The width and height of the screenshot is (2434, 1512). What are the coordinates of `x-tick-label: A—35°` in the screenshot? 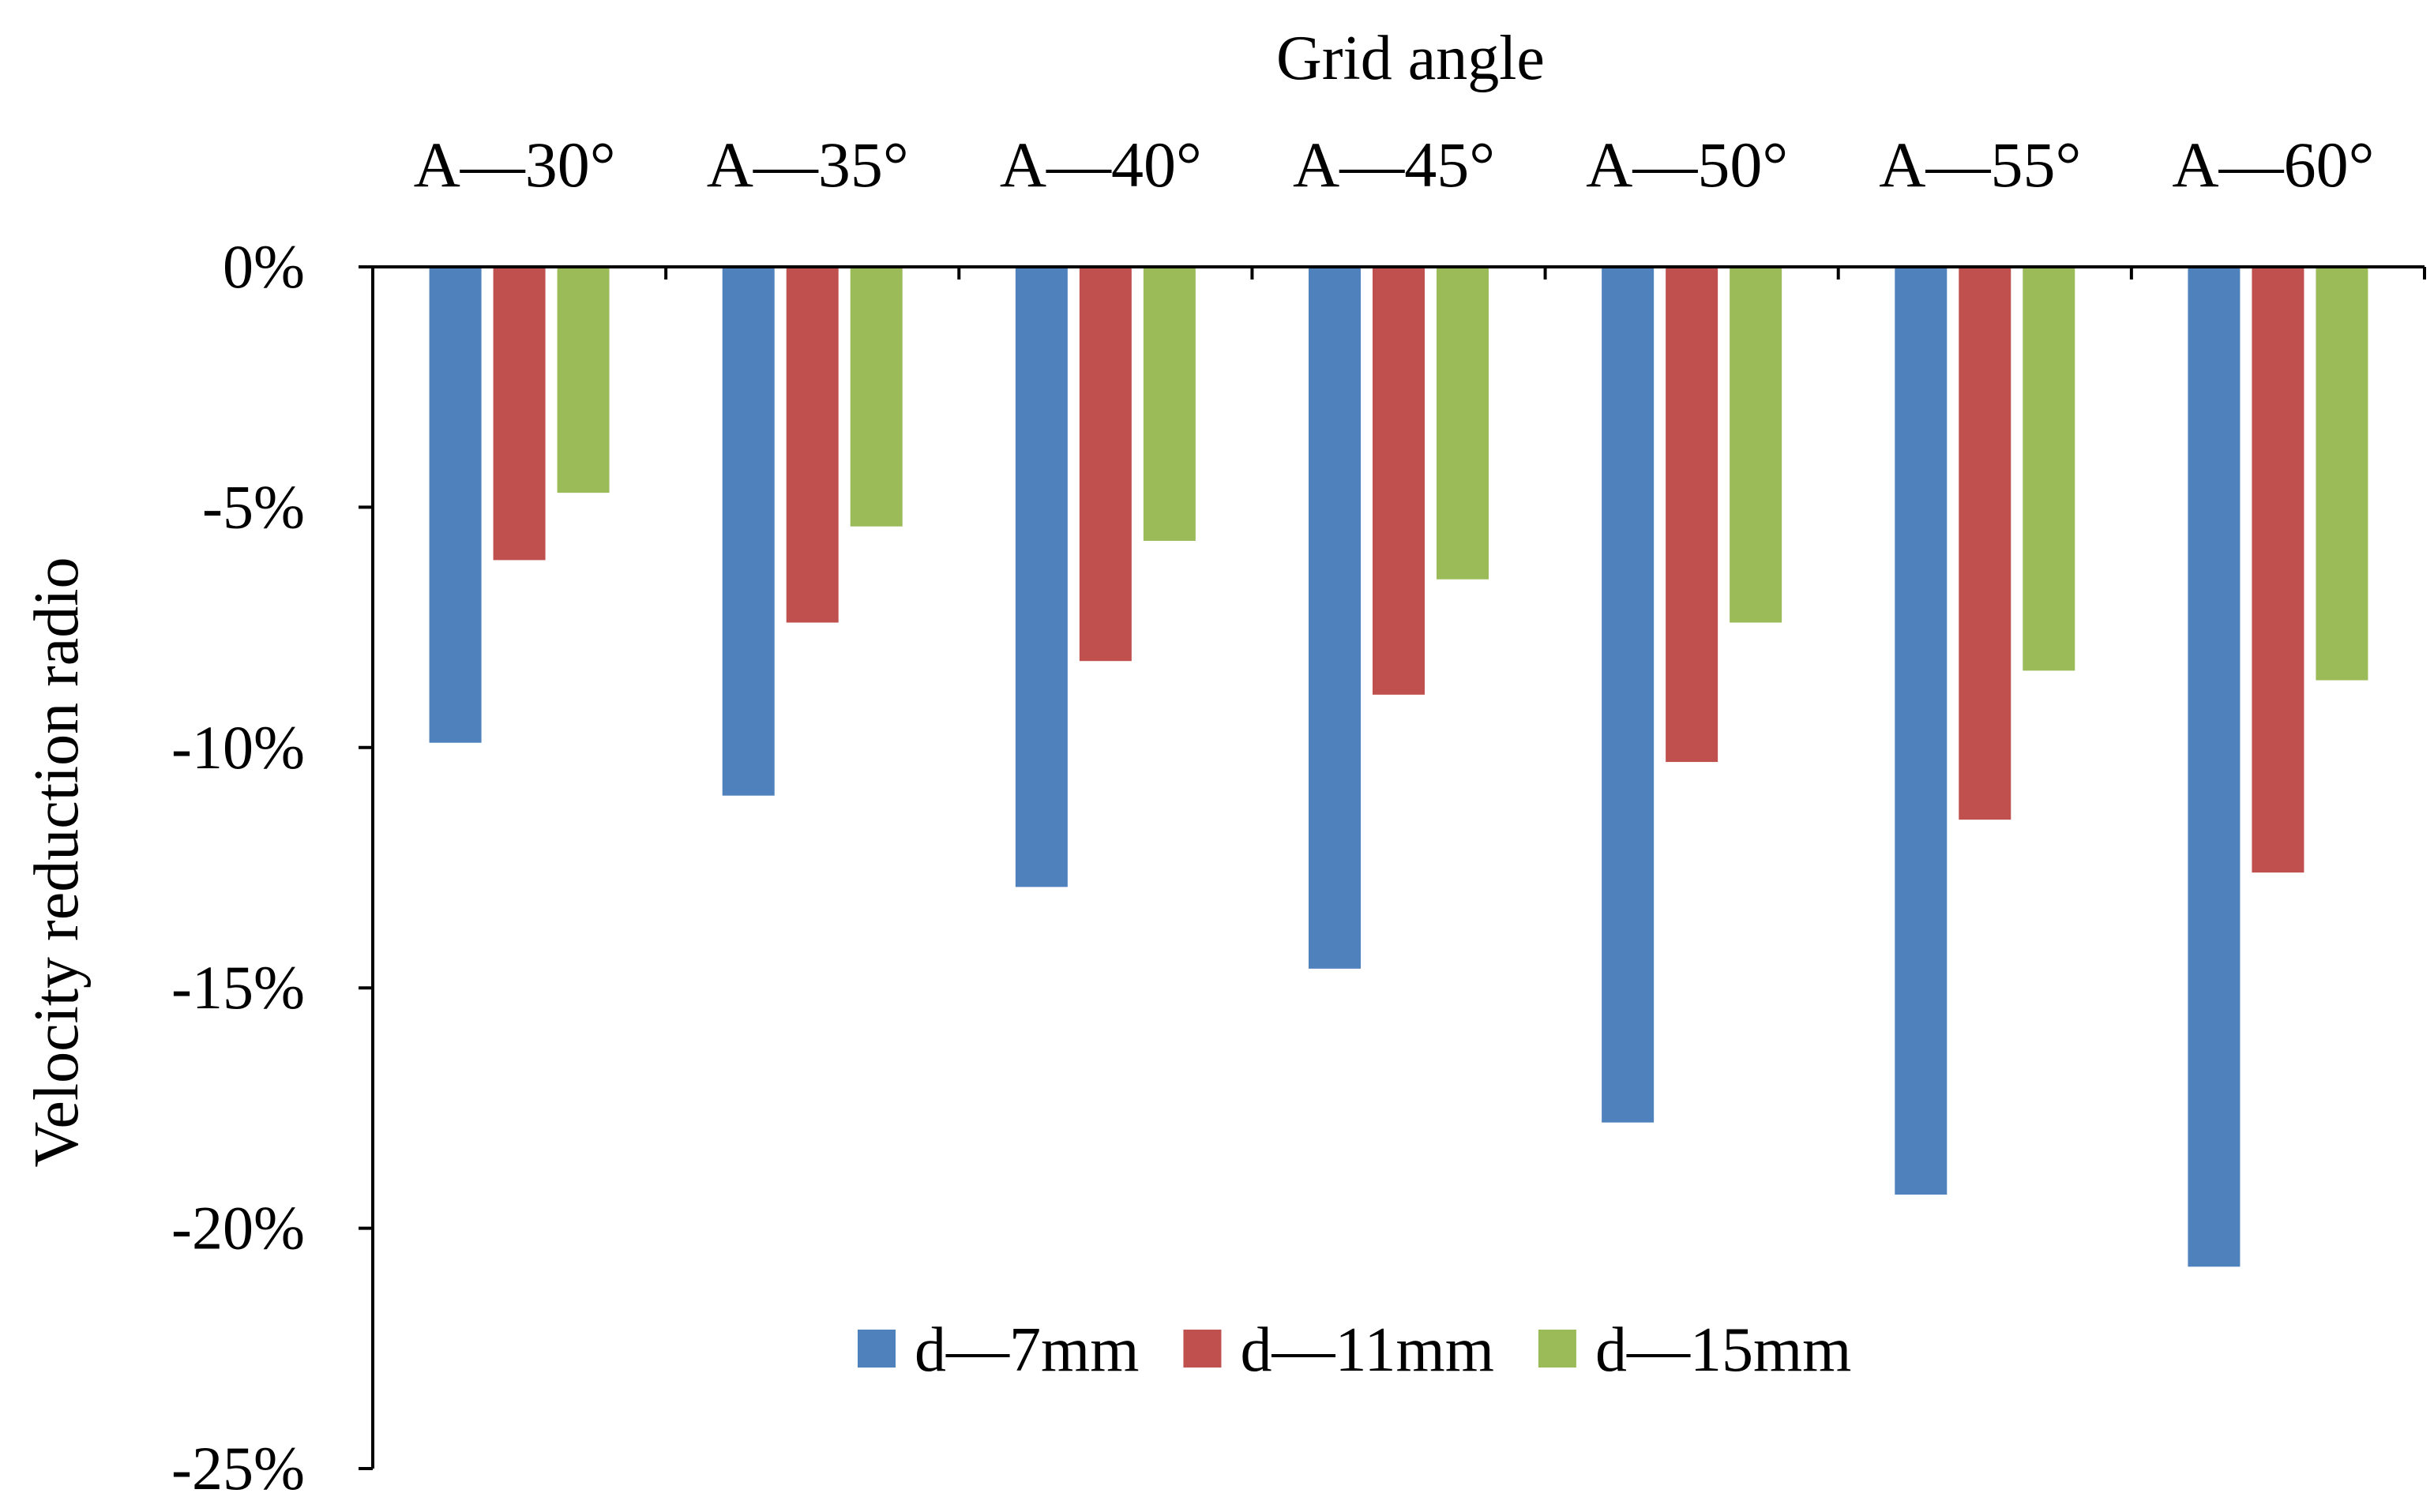 It's located at (808, 165).